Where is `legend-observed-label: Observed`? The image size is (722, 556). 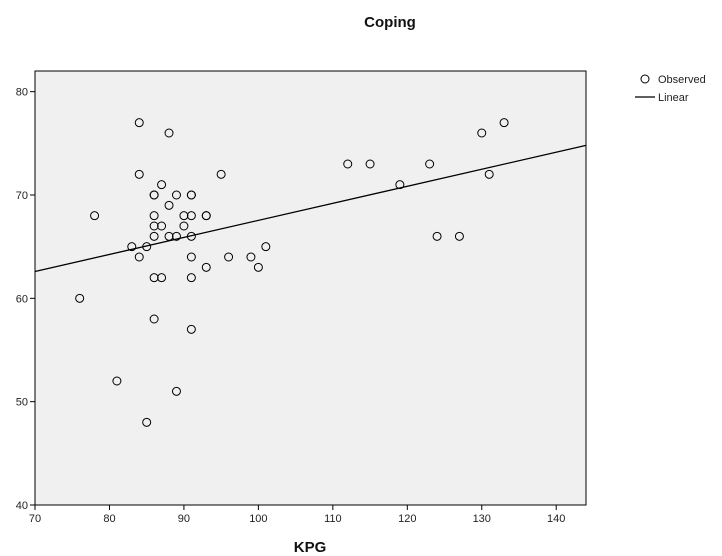
legend-observed-label: Observed is located at coordinates (682, 80).